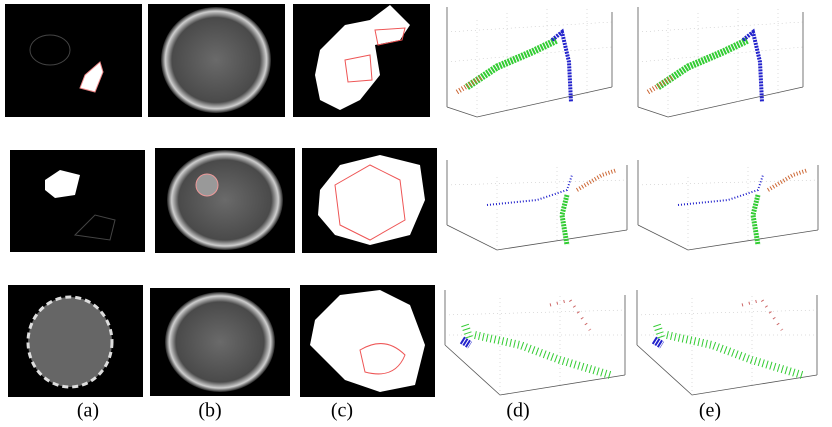  What do you see at coordinates (88, 411) in the screenshot?
I see `caption: (a)` at bounding box center [88, 411].